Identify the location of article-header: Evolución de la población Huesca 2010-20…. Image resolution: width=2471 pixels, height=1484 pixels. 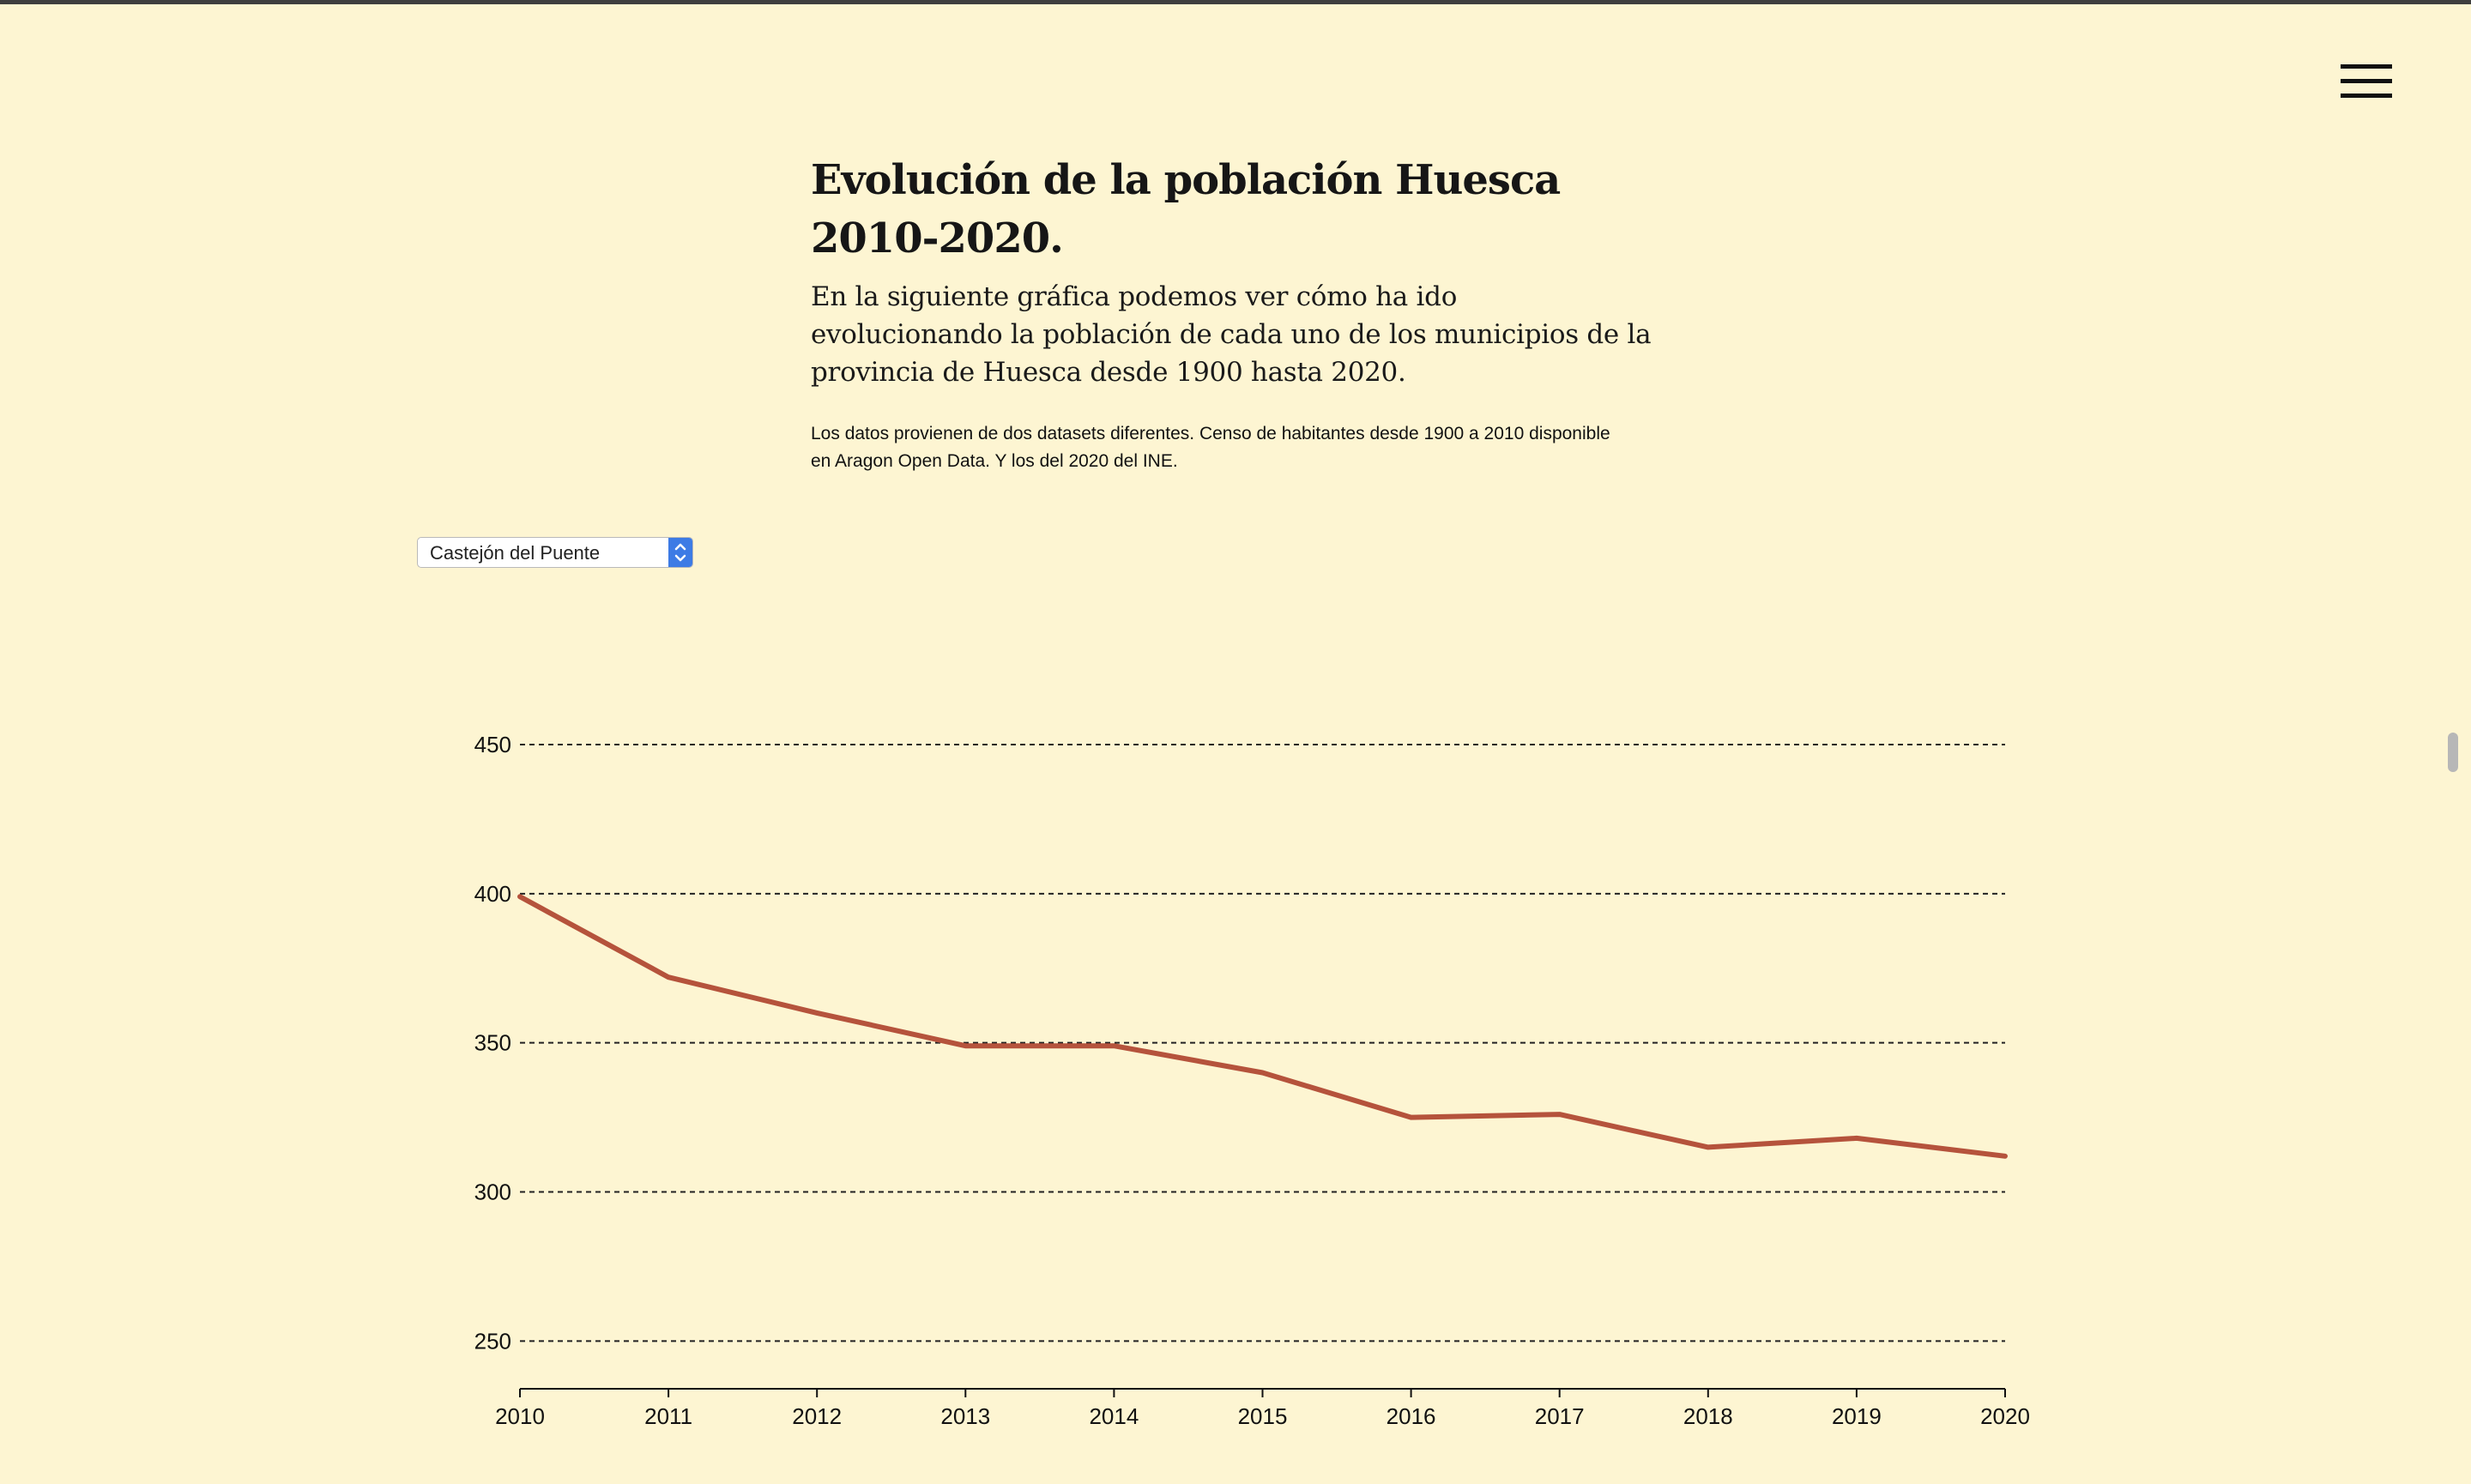
(1231, 313).